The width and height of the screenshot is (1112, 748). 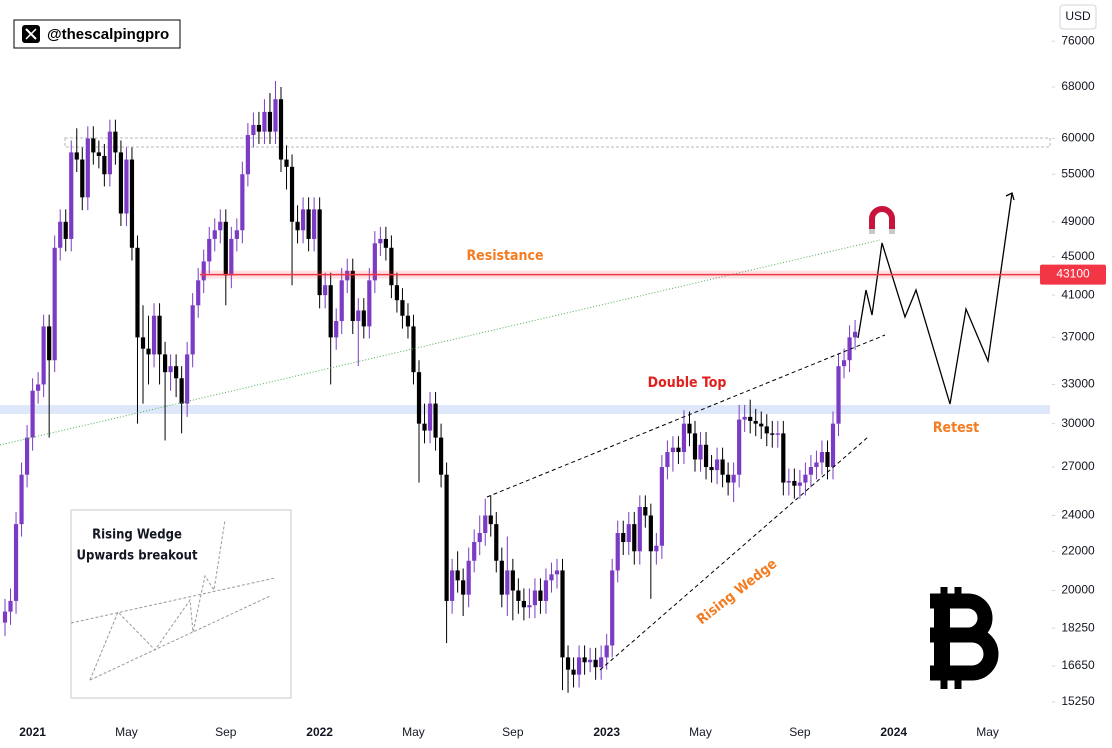 I want to click on x-tick-label: Sep, so click(x=226, y=732).